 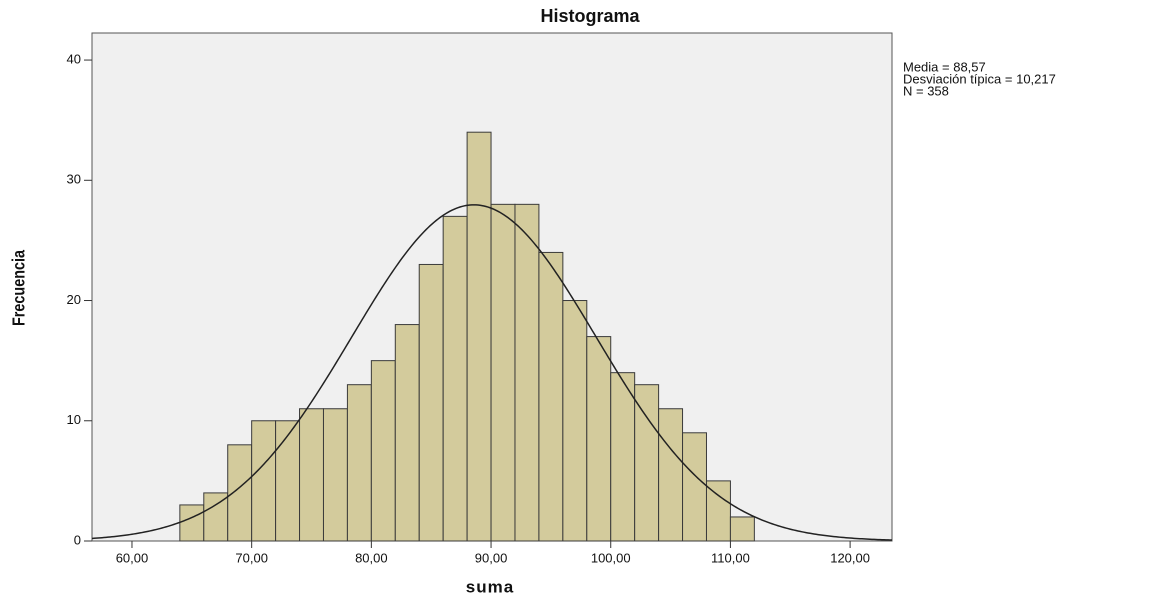 I want to click on x-tick-label: 120,00, so click(x=850, y=557).